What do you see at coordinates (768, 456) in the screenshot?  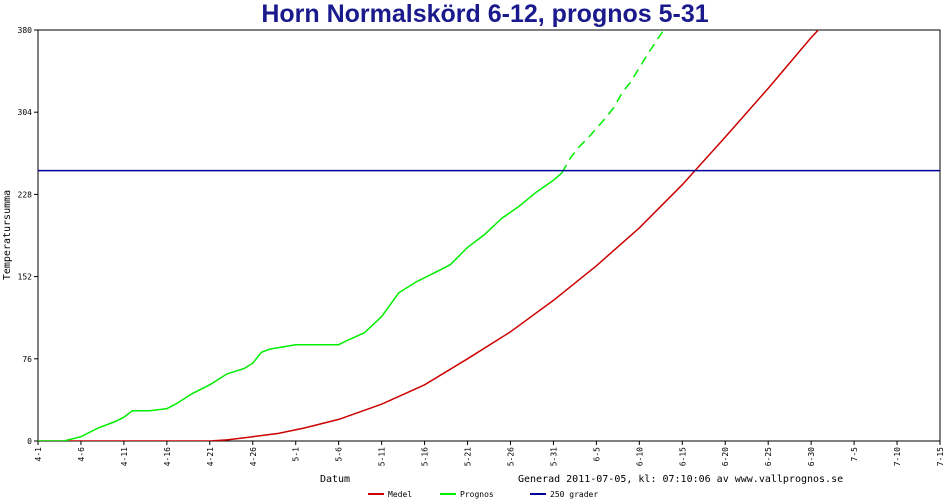 I see `x-tick-label: 6-25` at bounding box center [768, 456].